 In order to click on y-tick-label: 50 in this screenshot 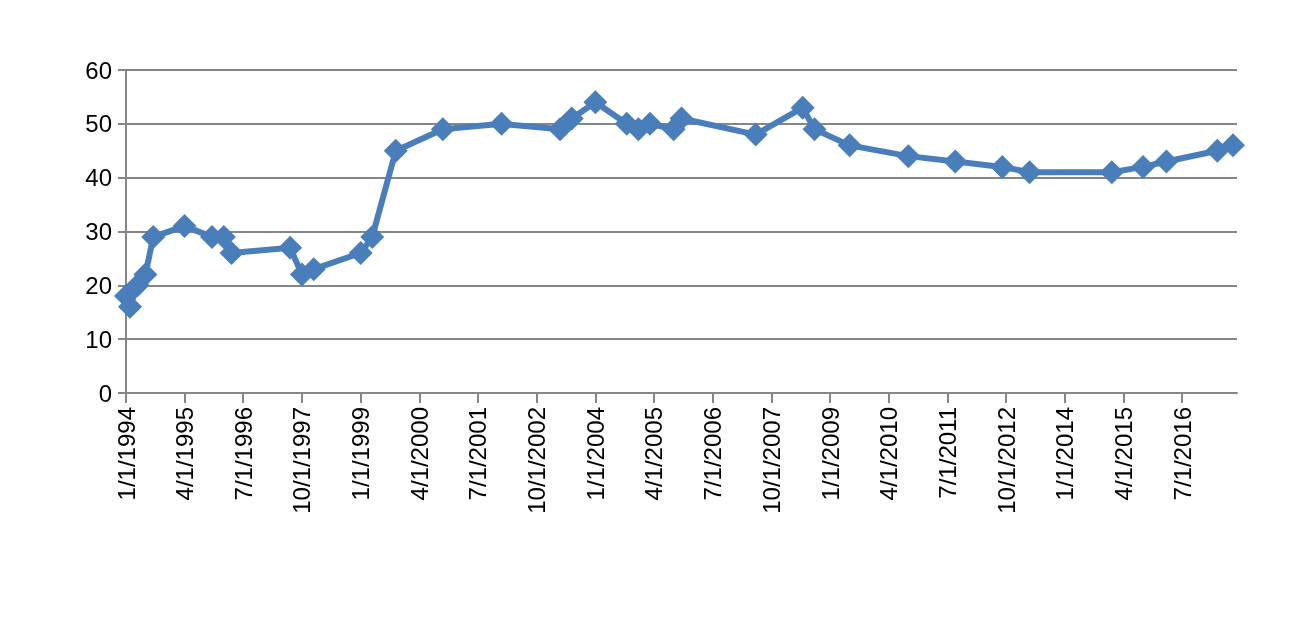, I will do `click(98, 124)`.